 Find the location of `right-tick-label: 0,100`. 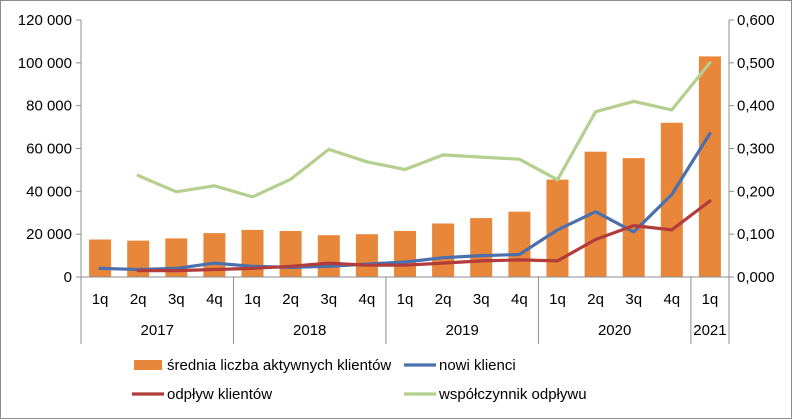

right-tick-label: 0,100 is located at coordinates (756, 234).